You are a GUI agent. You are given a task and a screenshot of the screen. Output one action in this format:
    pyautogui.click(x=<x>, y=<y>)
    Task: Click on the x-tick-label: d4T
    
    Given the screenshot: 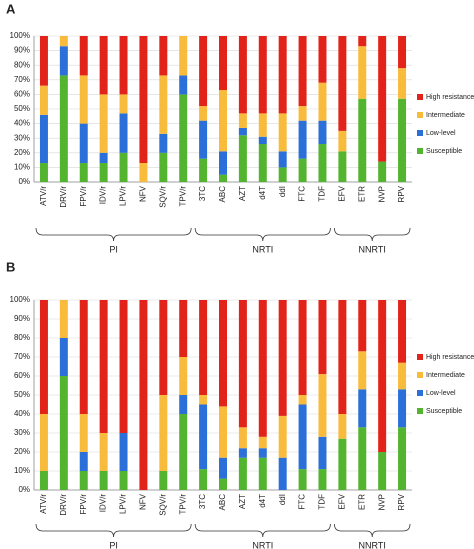 What is the action you would take?
    pyautogui.click(x=262, y=193)
    